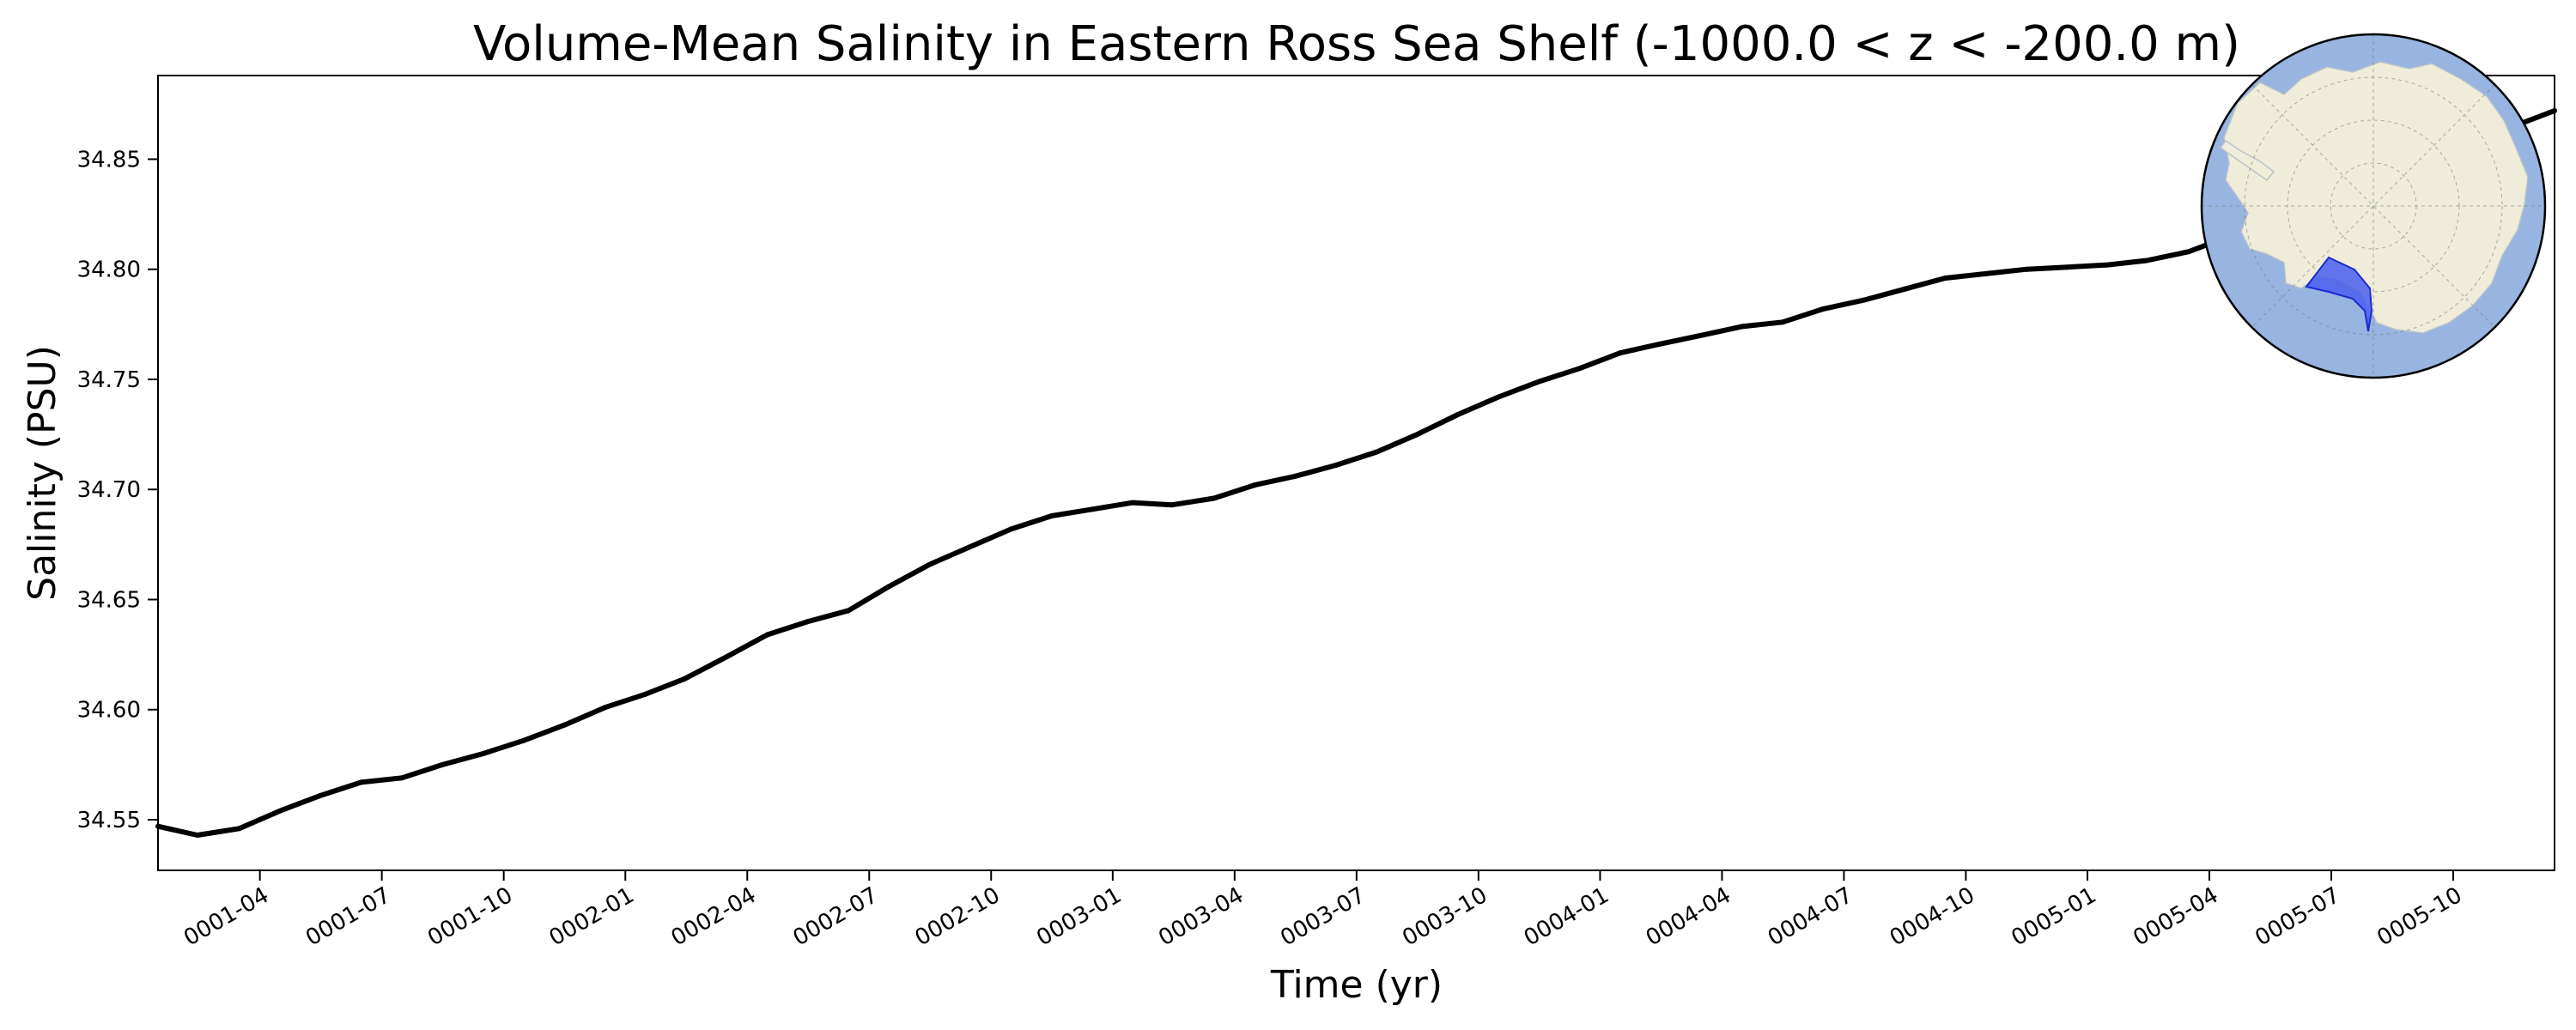  Describe the element at coordinates (109, 490) in the screenshot. I see `y-tick-label: 34.70` at that location.